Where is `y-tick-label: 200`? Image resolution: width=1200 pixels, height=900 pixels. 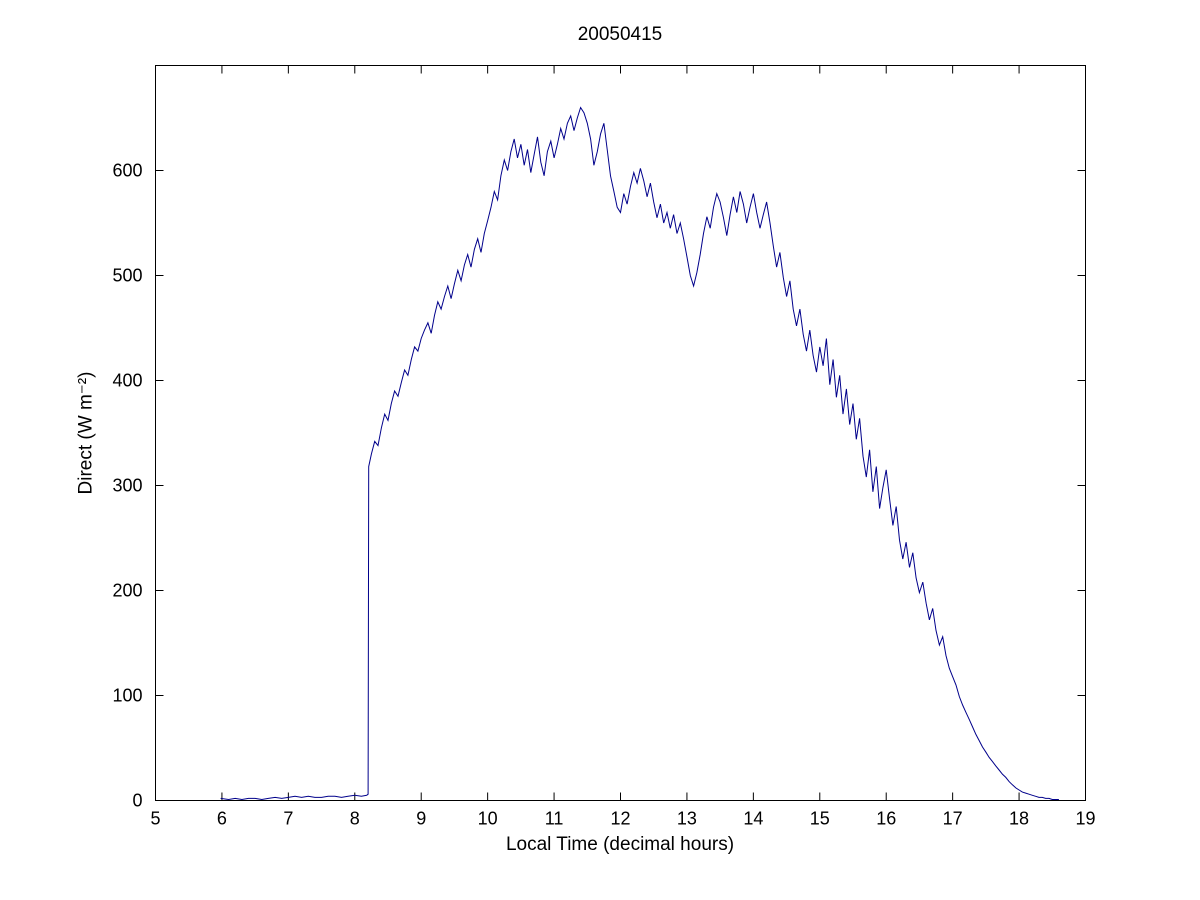 y-tick-label: 200 is located at coordinates (127, 591).